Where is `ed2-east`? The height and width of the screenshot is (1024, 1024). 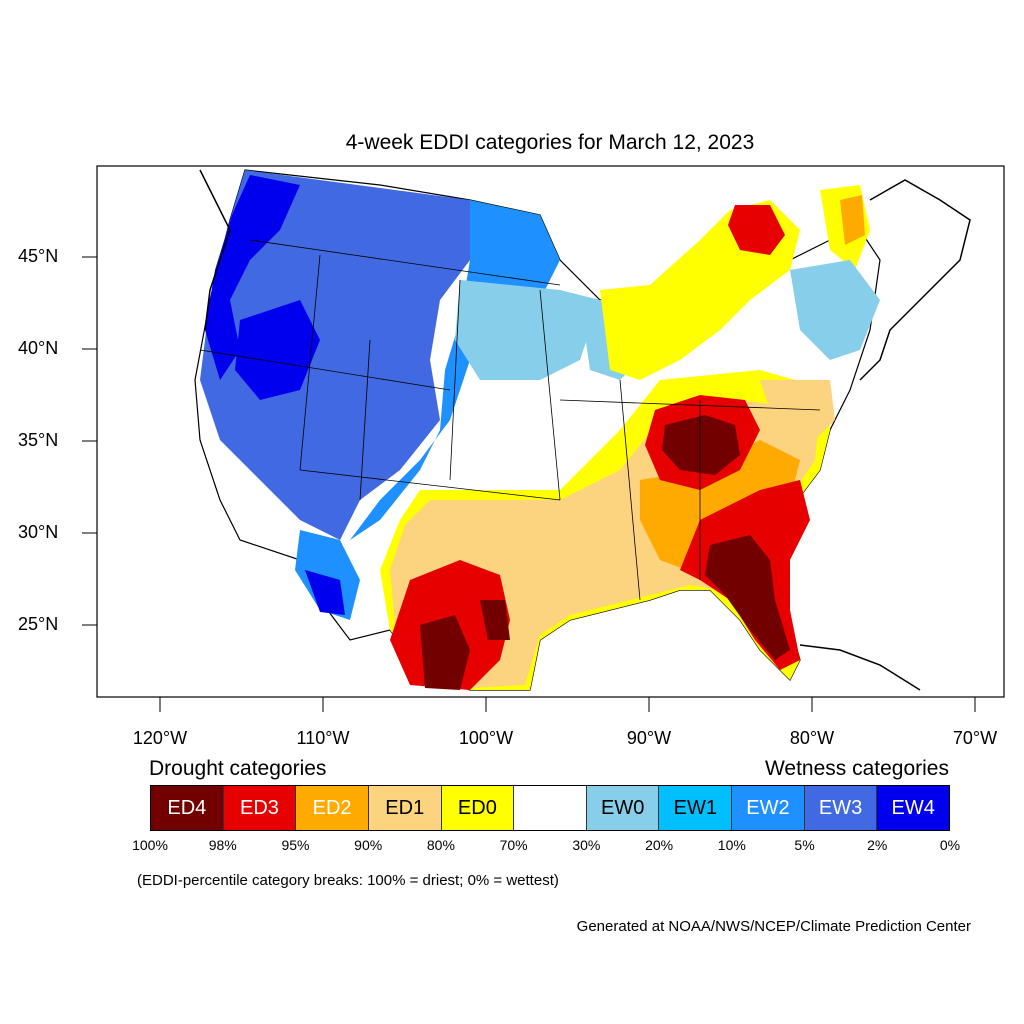 ed2-east is located at coordinates (797, 410).